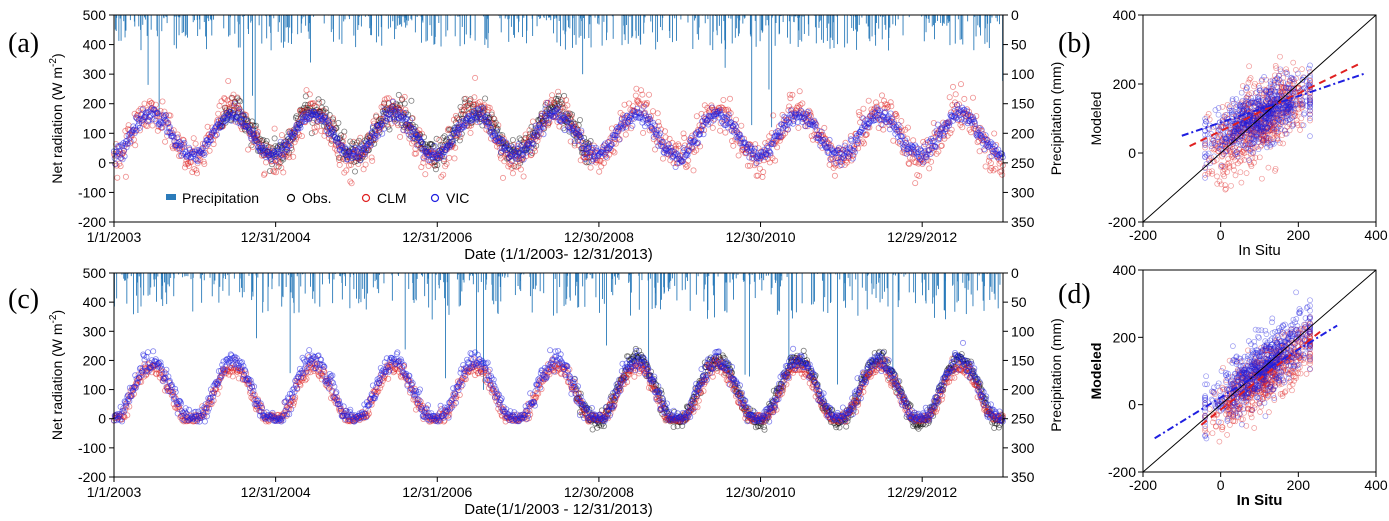  Describe the element at coordinates (1015, 15) in the screenshot. I see `y2-tick-label: 0` at that location.